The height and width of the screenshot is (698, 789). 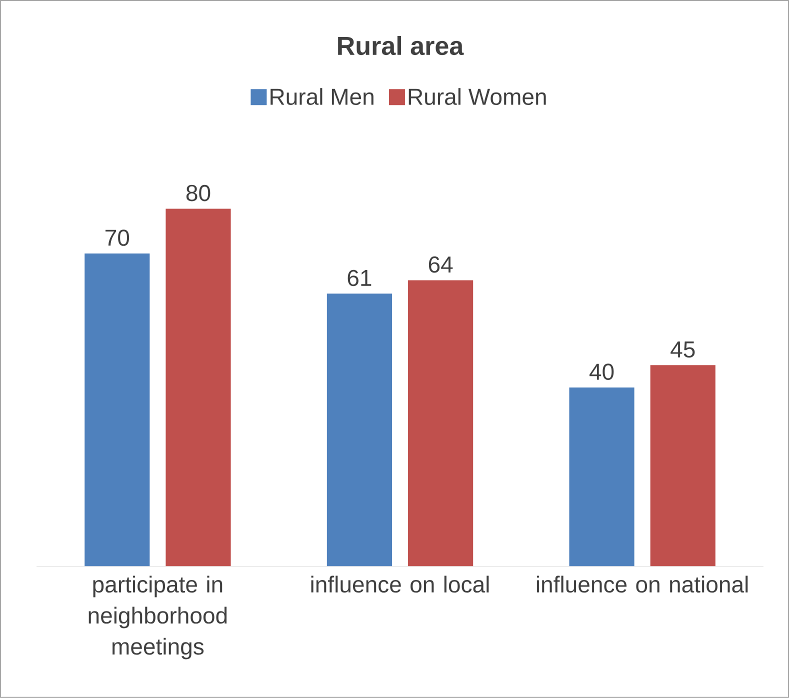 What do you see at coordinates (322, 97) in the screenshot?
I see `legend-label: Rural Men` at bounding box center [322, 97].